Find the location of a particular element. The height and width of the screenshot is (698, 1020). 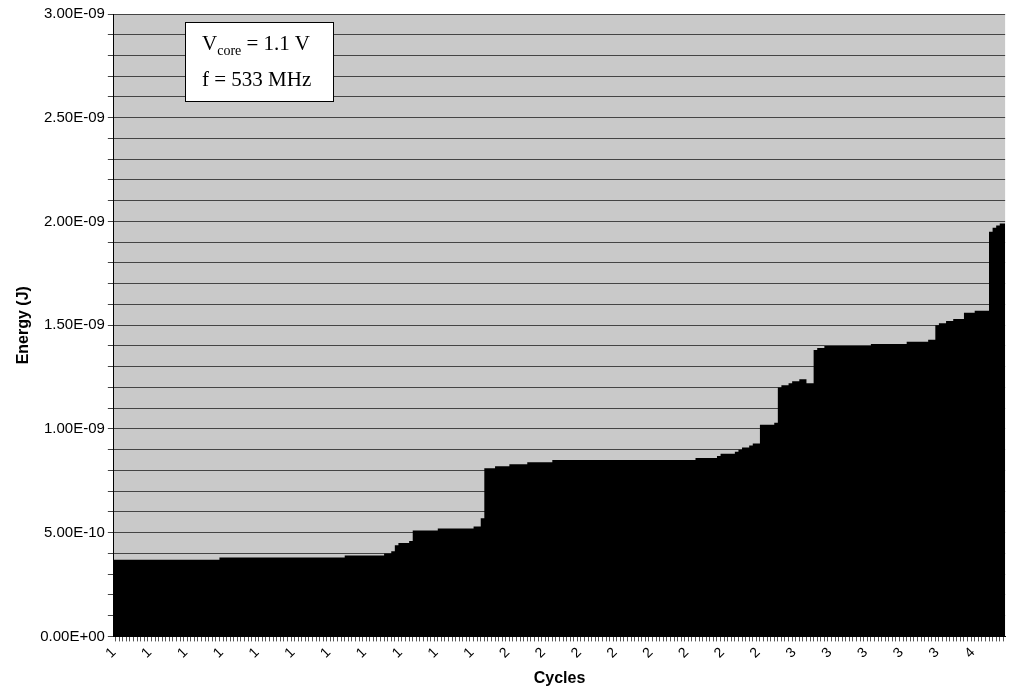

y-tick-label: 1.00E-09 is located at coordinates (74, 428).